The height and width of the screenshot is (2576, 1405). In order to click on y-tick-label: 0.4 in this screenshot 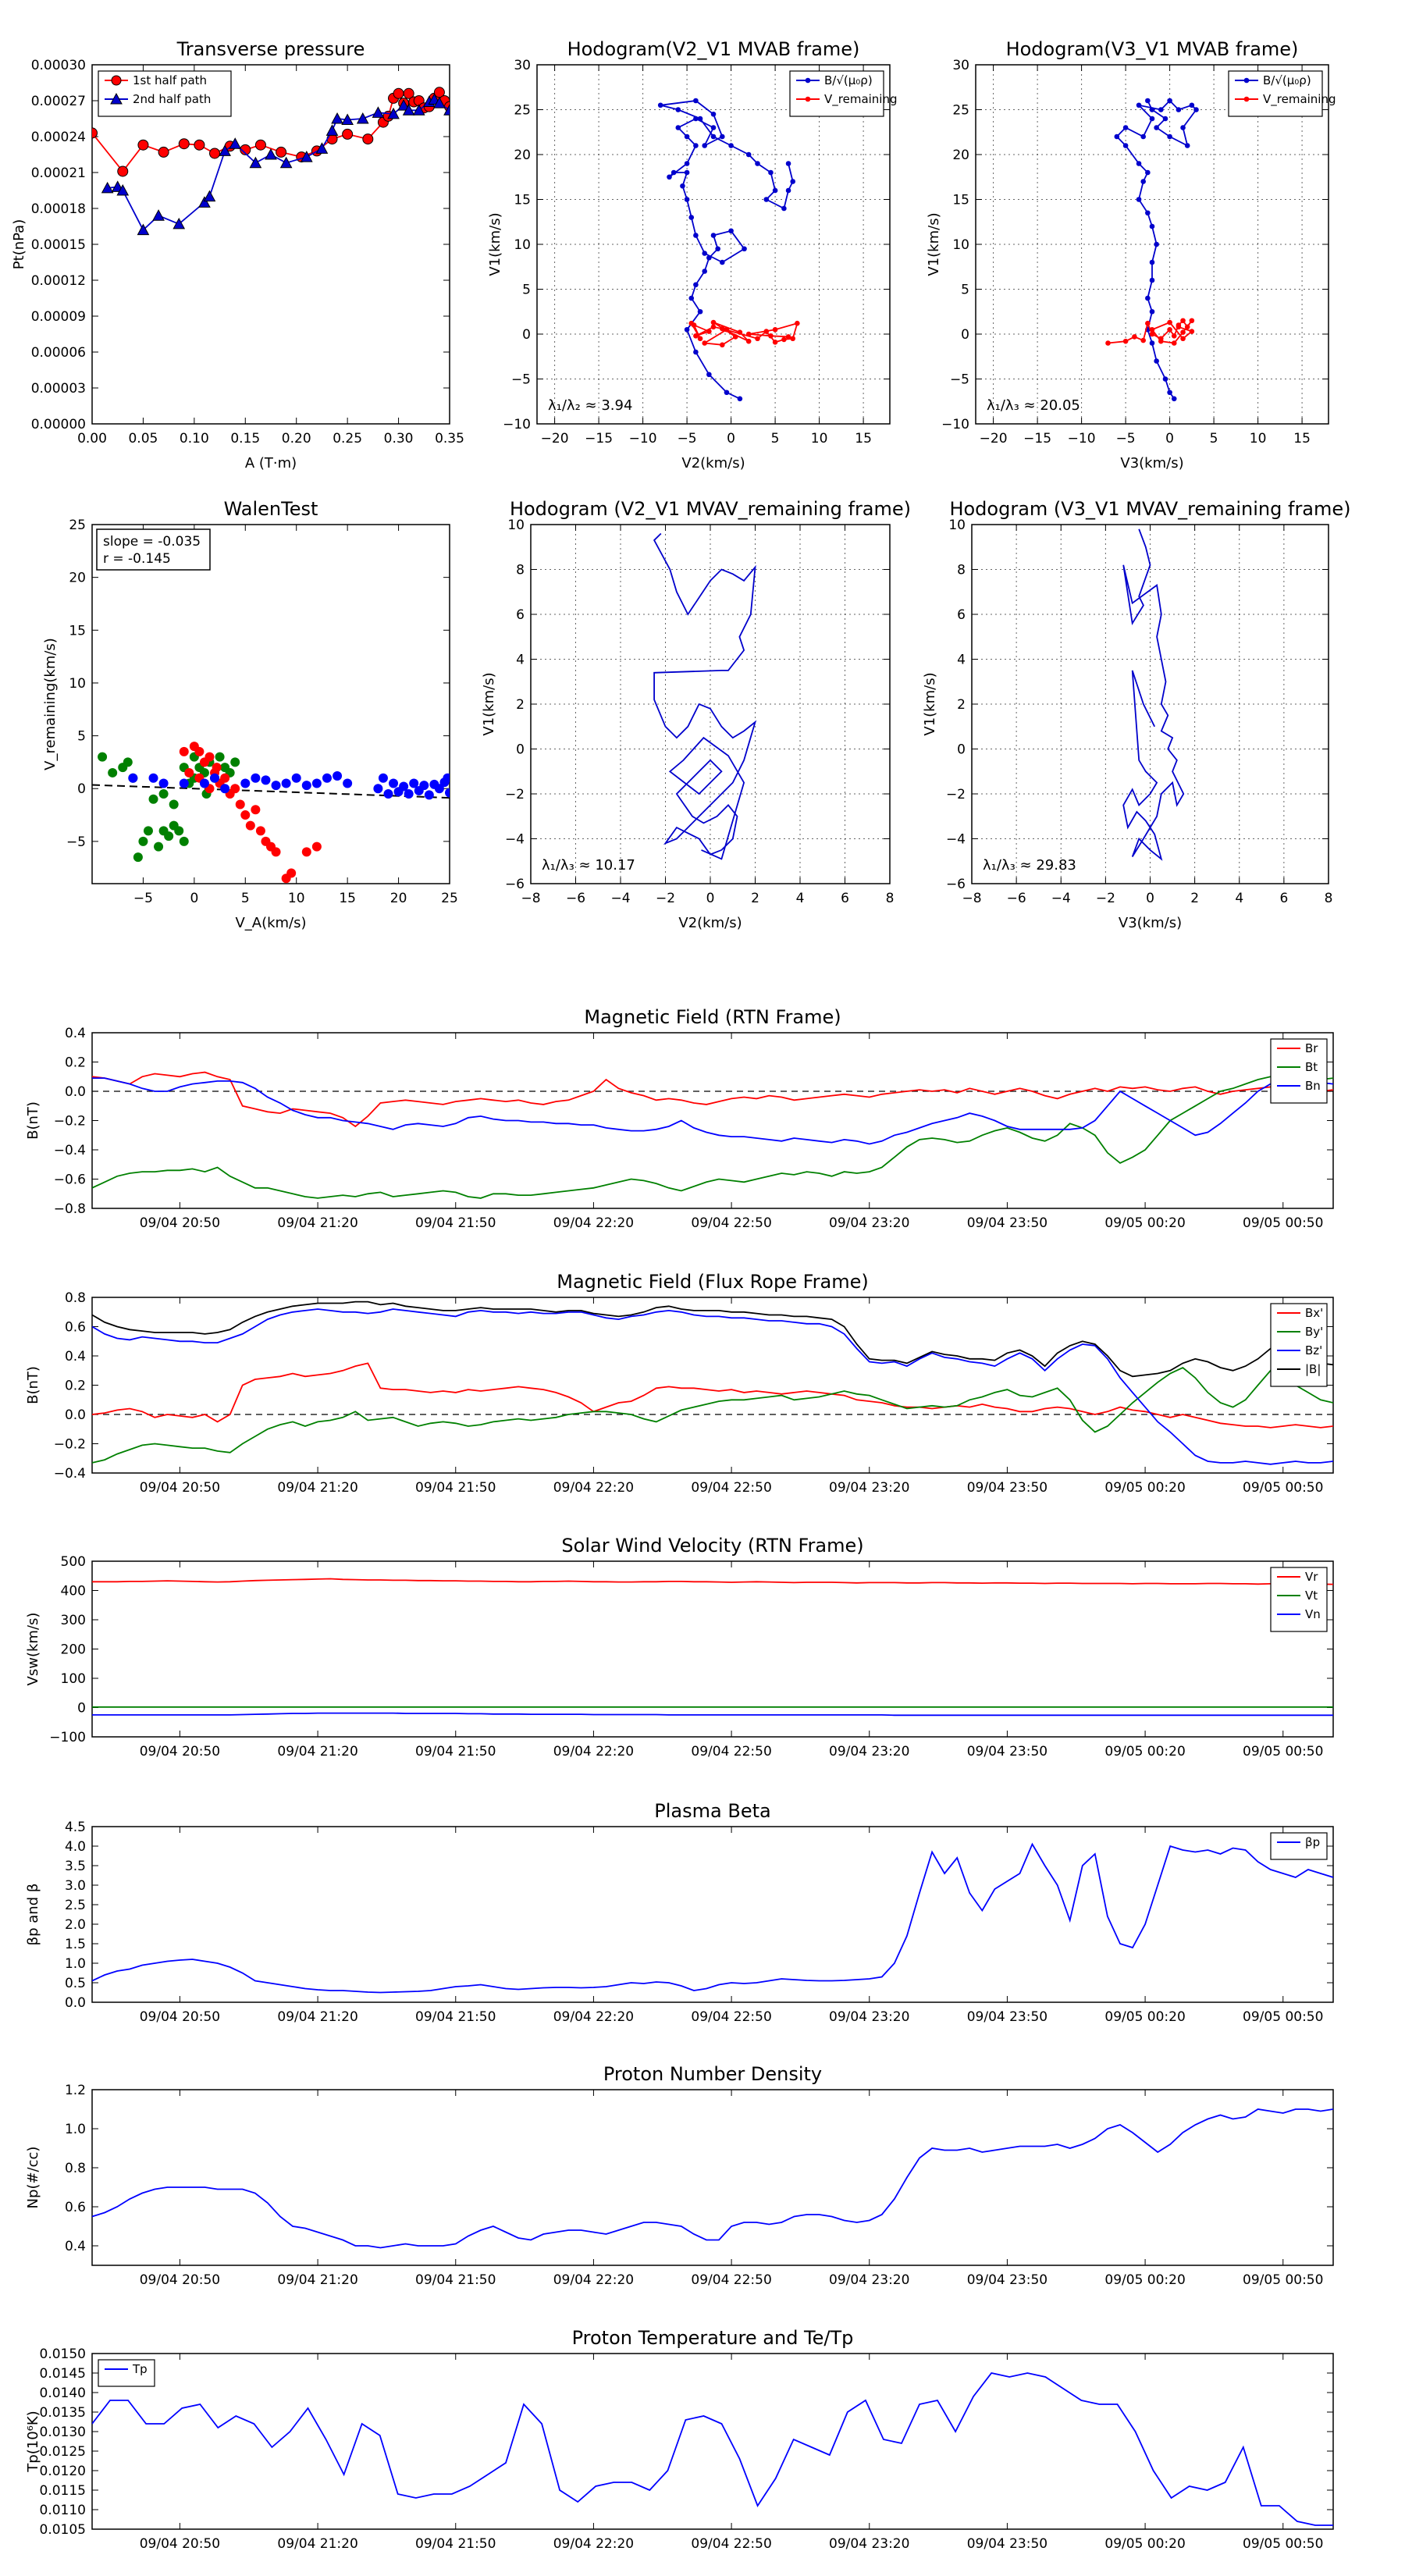, I will do `click(76, 2246)`.